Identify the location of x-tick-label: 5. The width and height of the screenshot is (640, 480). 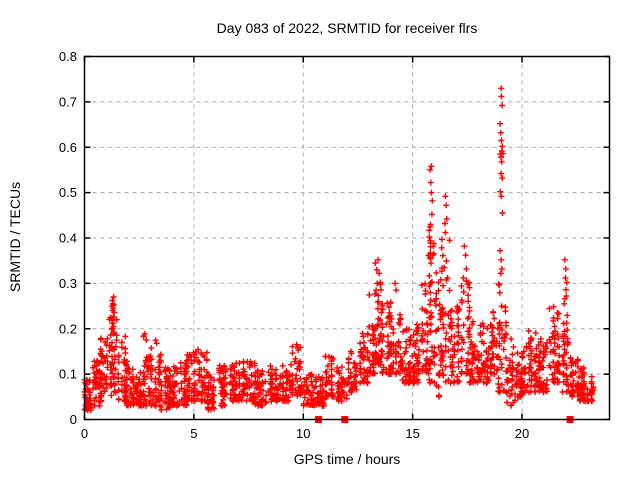
(193, 433).